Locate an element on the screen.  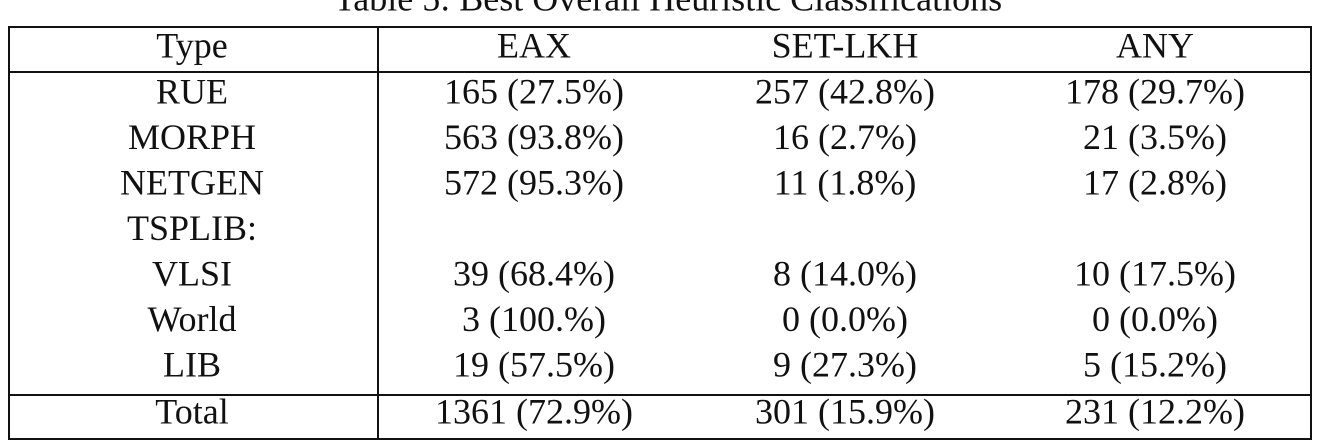
table-cell: 19 (57.5%) is located at coordinates (534, 364).